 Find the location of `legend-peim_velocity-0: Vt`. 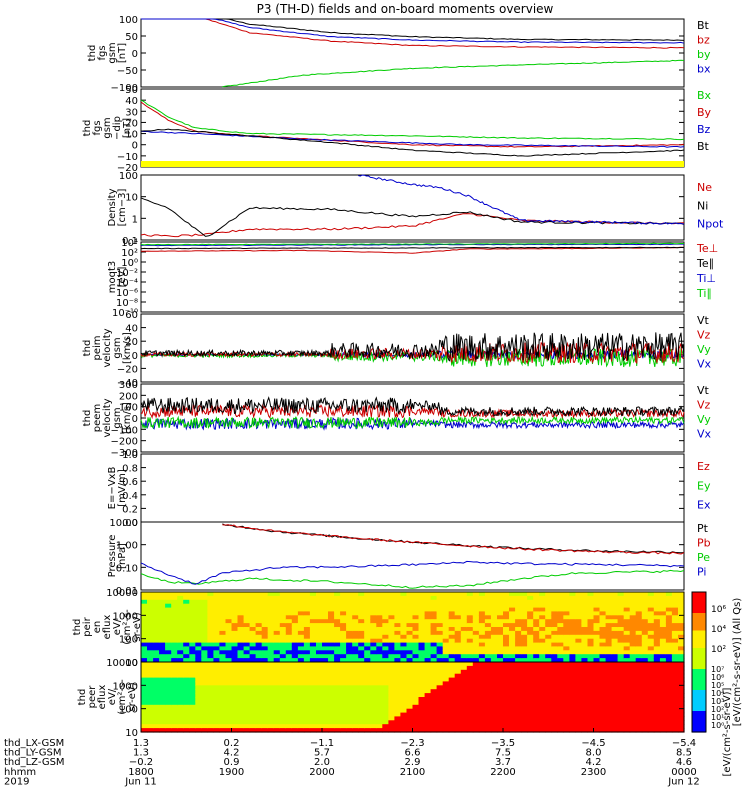

legend-peim_velocity-0: Vt is located at coordinates (703, 320).